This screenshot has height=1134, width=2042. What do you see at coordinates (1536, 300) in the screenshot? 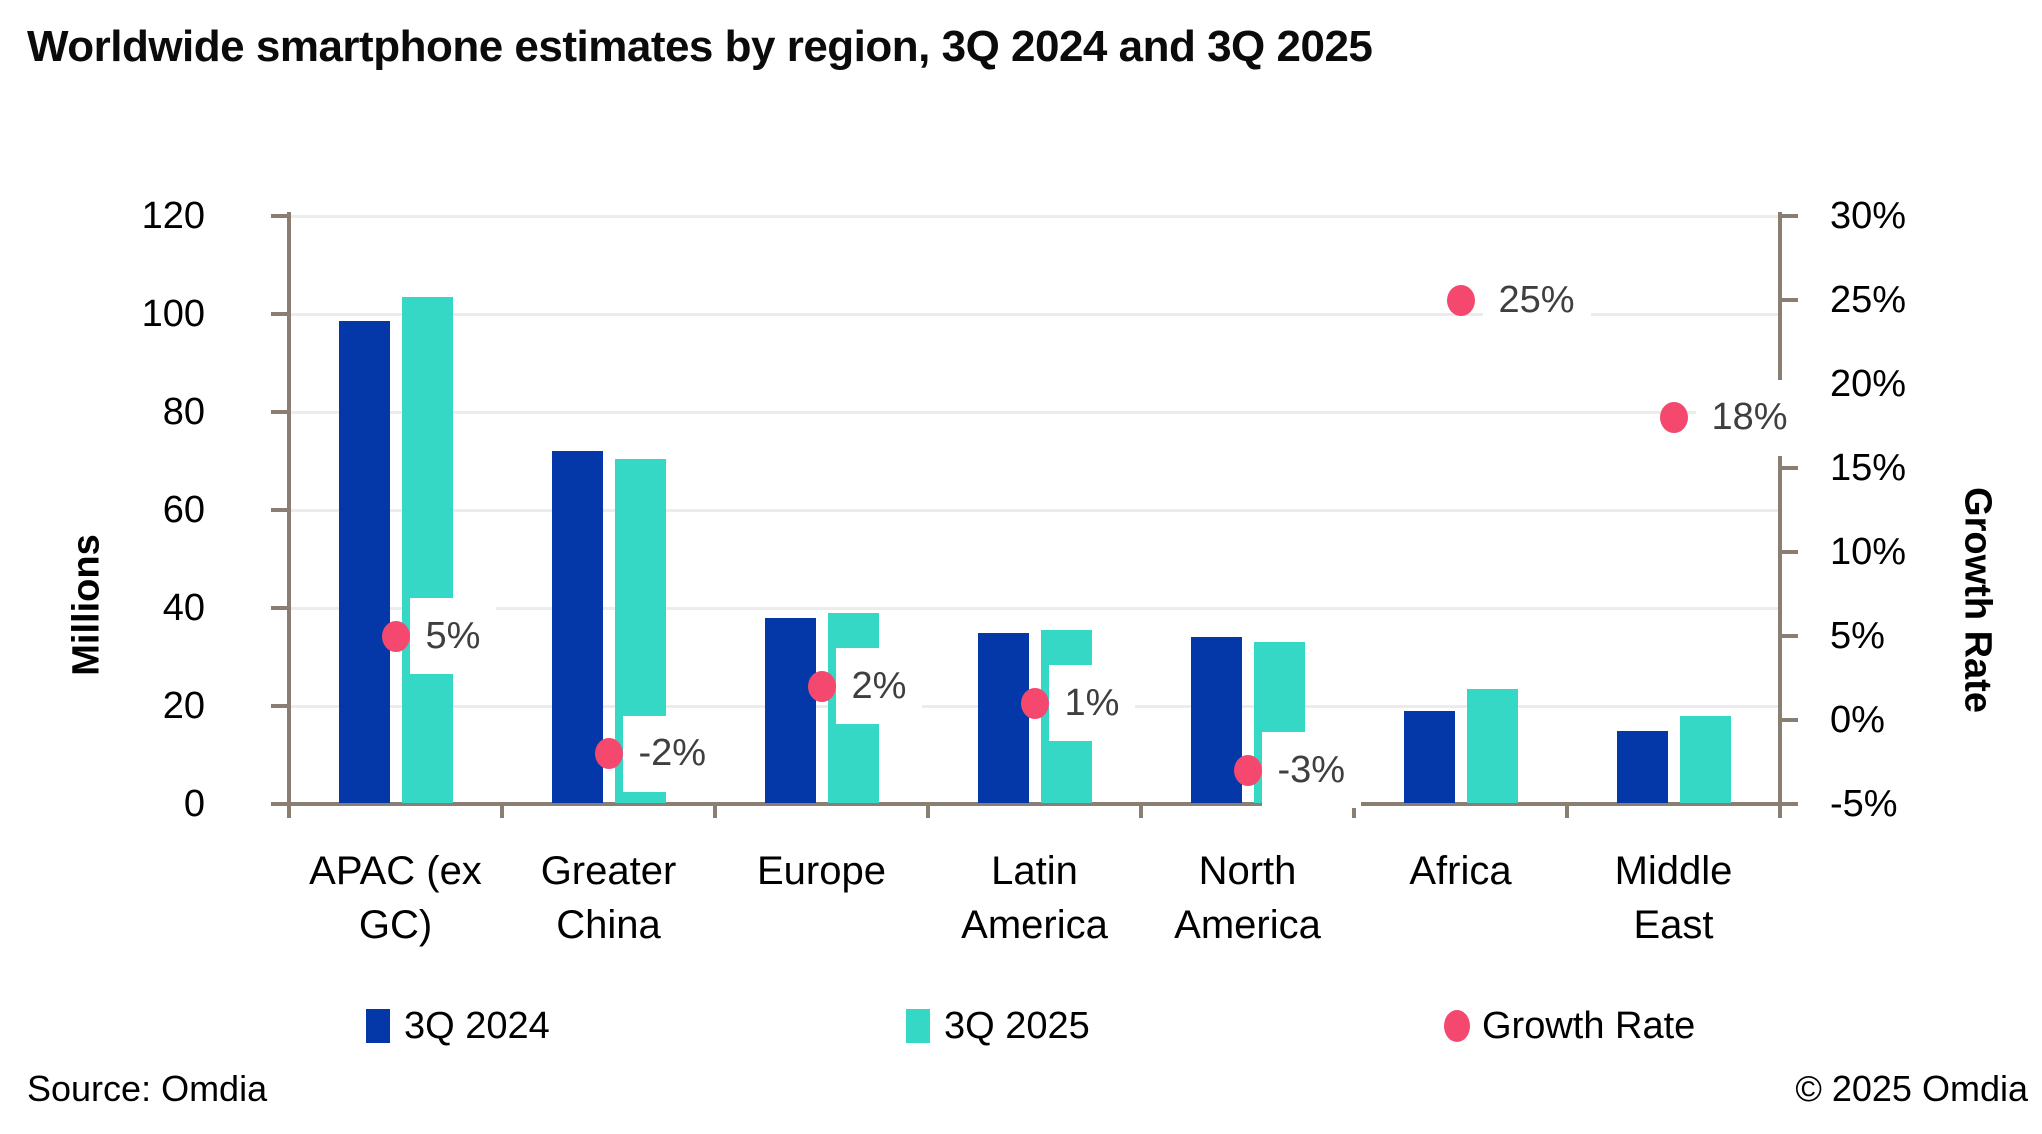
I see `growth-label-africa: 25%` at bounding box center [1536, 300].